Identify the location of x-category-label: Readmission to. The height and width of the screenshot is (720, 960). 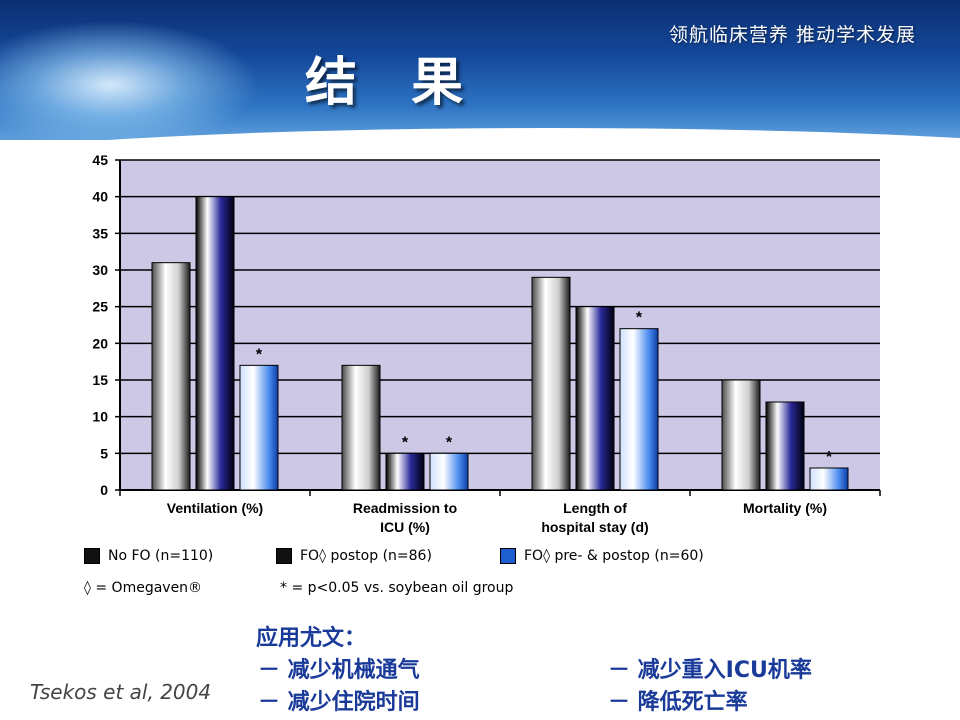
(405, 508).